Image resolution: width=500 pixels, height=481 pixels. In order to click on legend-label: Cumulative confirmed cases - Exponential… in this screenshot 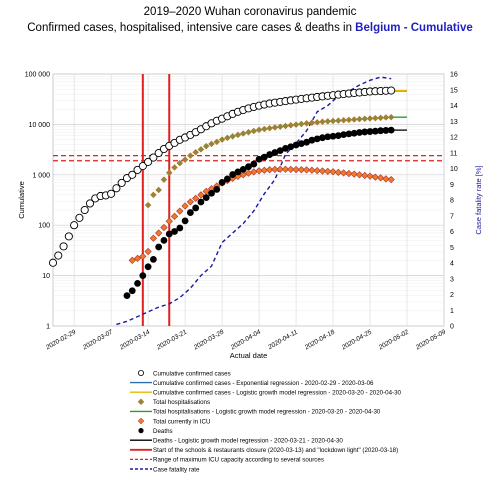, I will do `click(263, 383)`.